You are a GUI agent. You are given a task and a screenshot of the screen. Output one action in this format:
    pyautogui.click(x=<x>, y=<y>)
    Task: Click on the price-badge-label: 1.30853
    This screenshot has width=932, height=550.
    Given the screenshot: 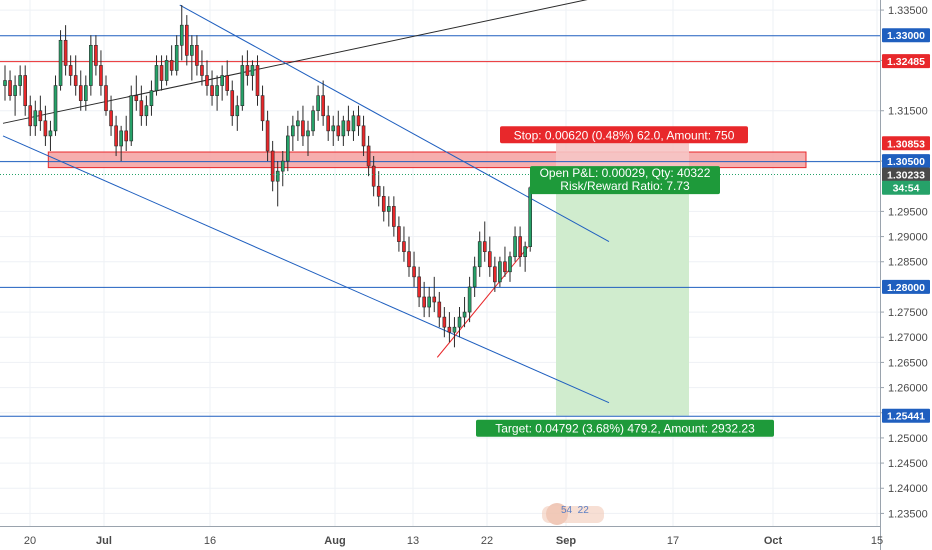 What is the action you would take?
    pyautogui.click(x=906, y=144)
    